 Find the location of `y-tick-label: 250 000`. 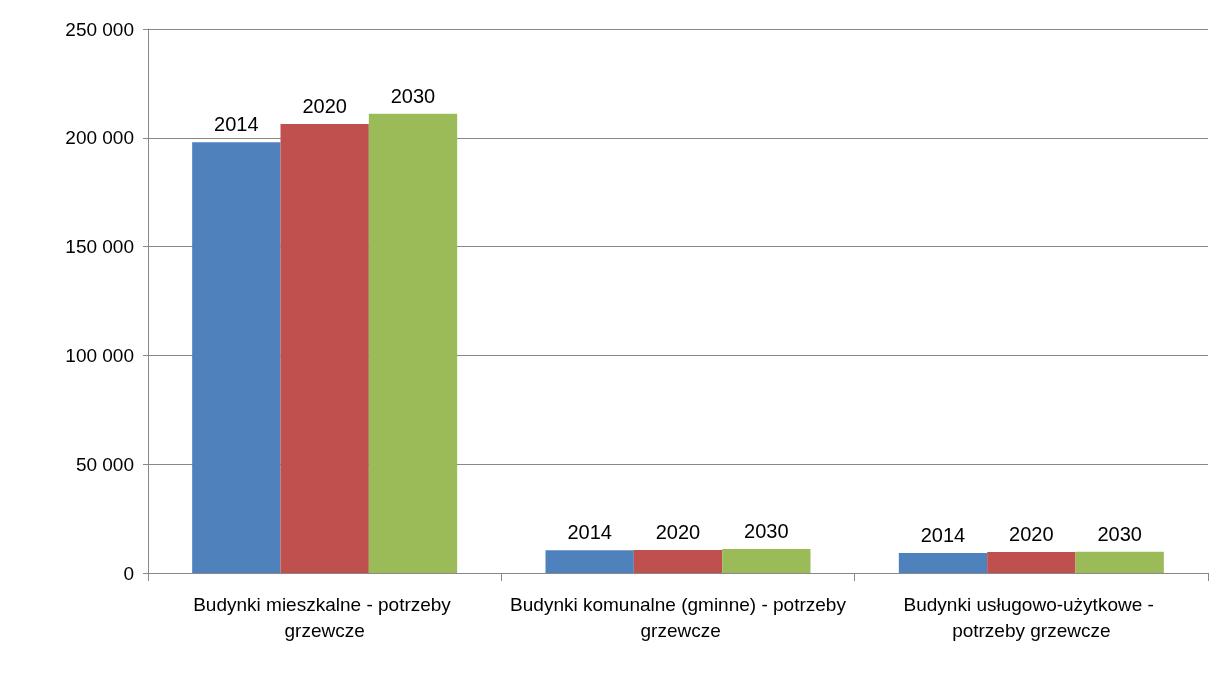

y-tick-label: 250 000 is located at coordinates (99, 29).